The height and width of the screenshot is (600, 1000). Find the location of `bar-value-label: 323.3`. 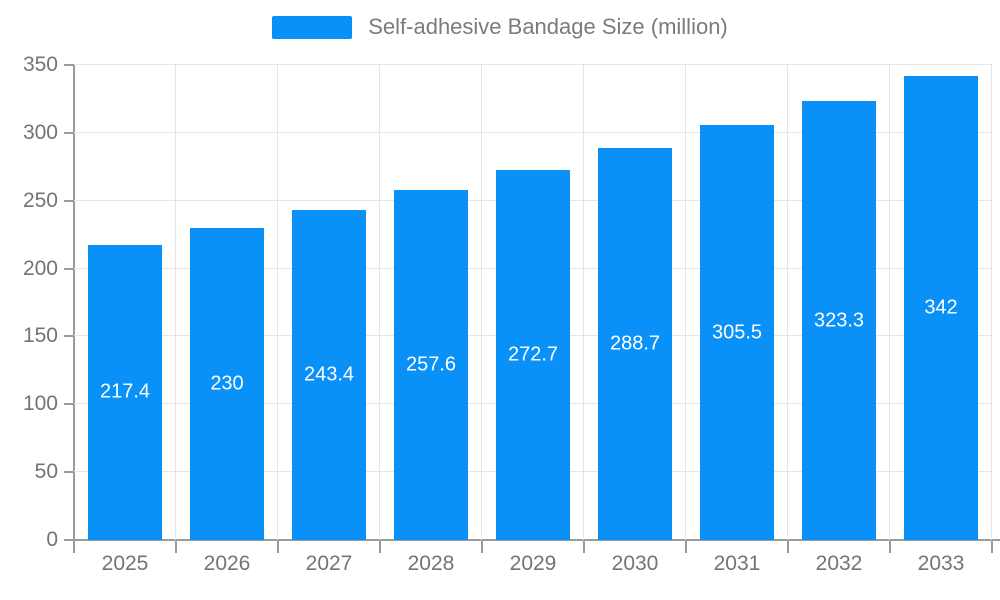

bar-value-label: 323.3 is located at coordinates (839, 320).